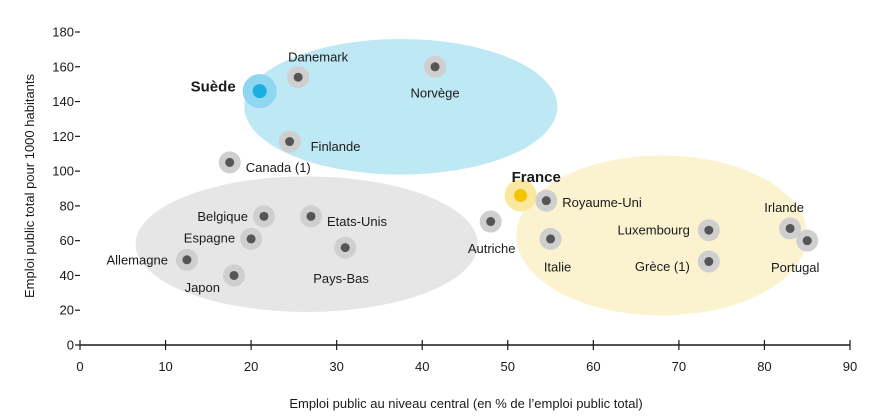  What do you see at coordinates (784, 220) in the screenshot?
I see `data-point: Irlande` at bounding box center [784, 220].